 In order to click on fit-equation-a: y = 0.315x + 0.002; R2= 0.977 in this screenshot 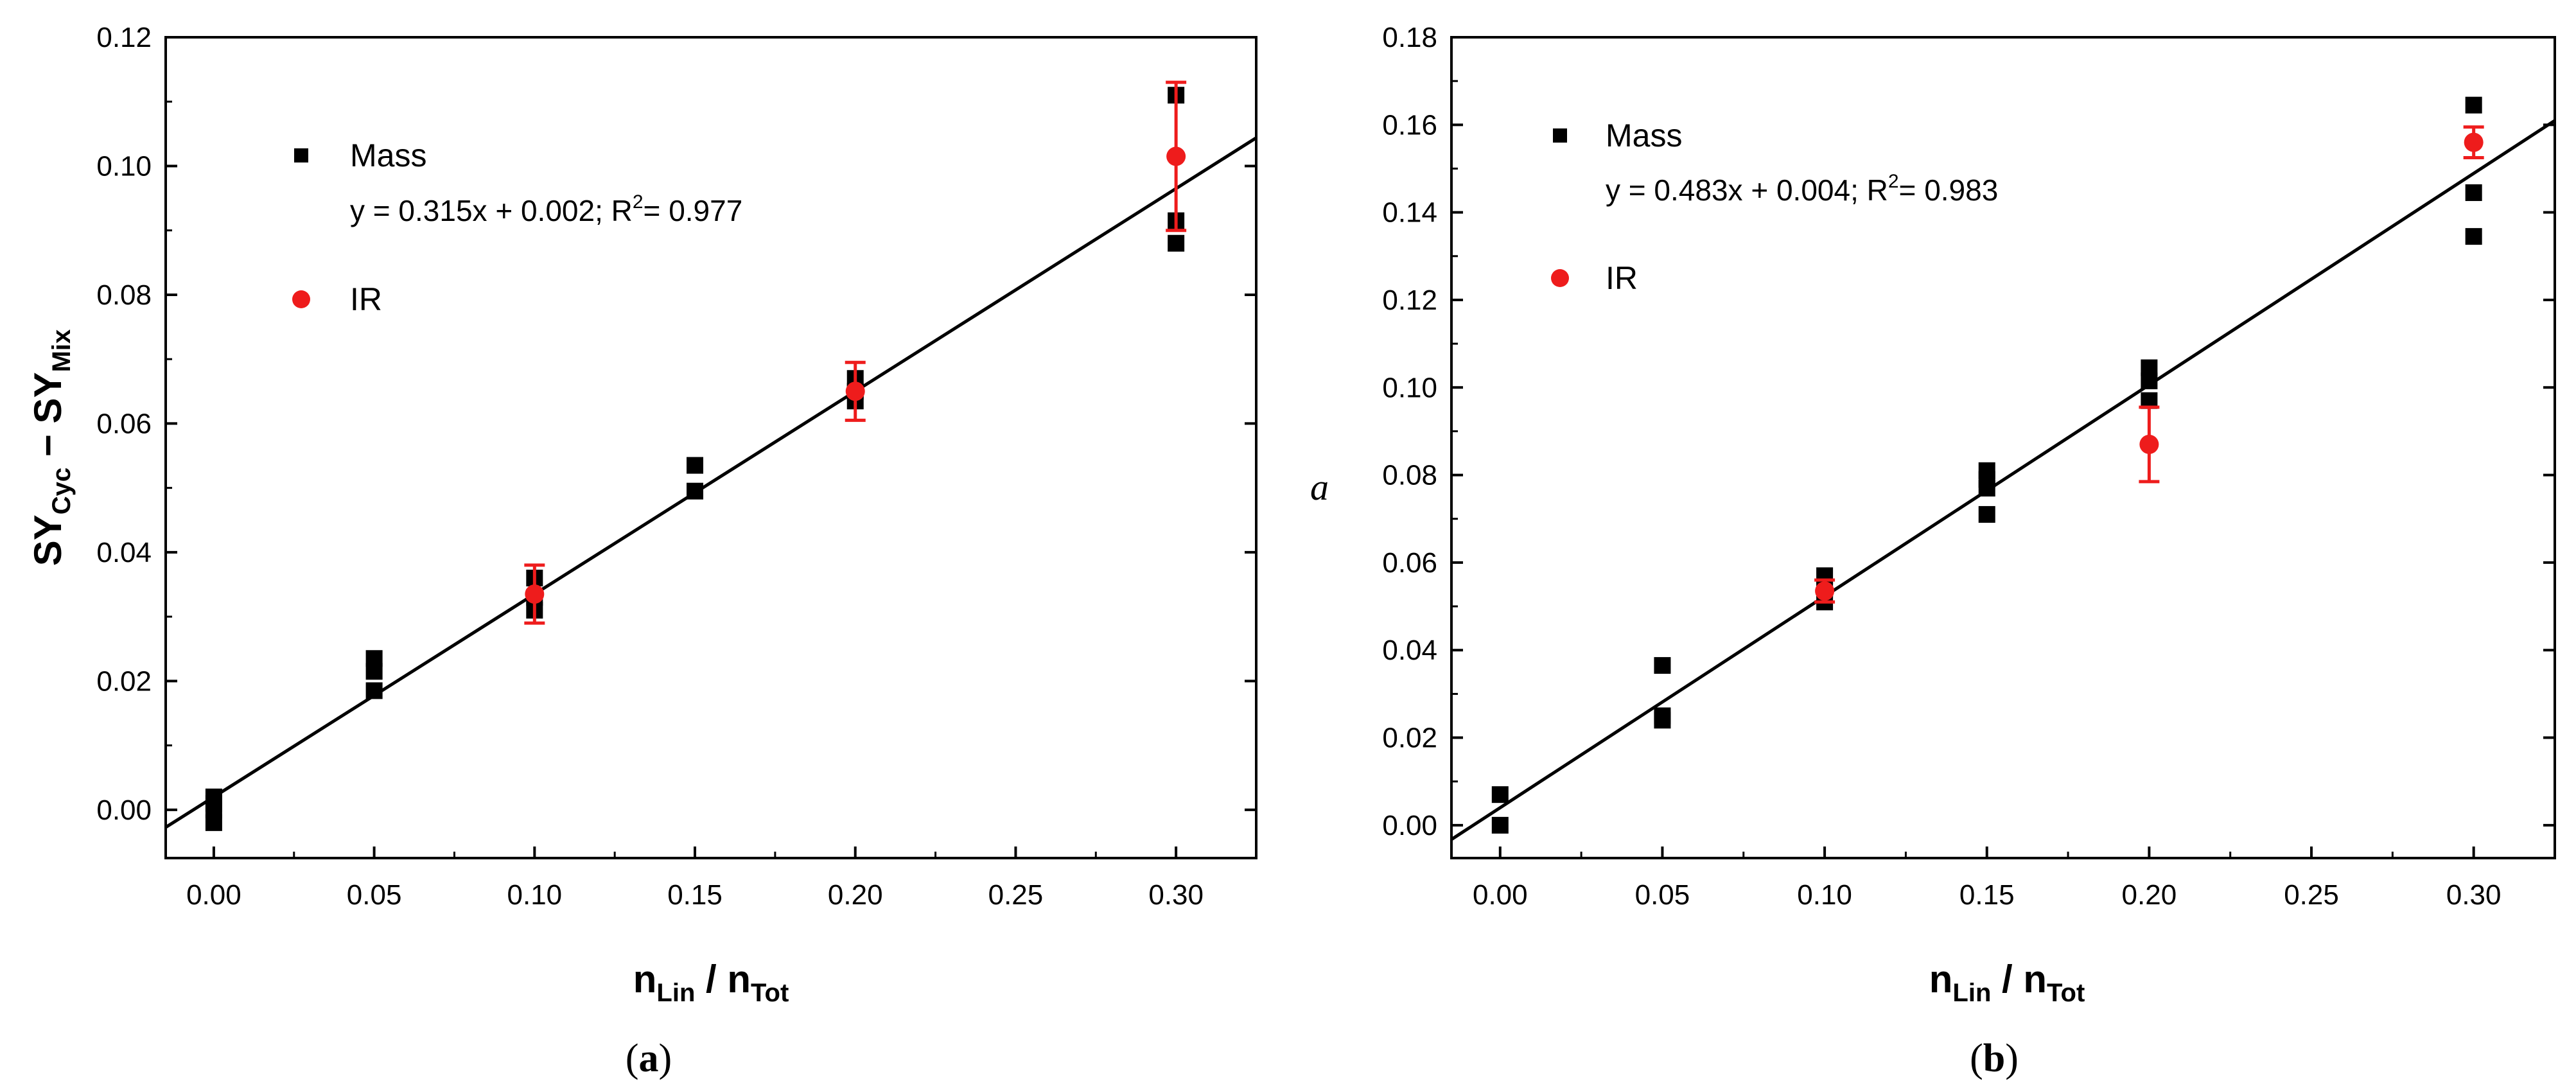, I will do `click(546, 209)`.